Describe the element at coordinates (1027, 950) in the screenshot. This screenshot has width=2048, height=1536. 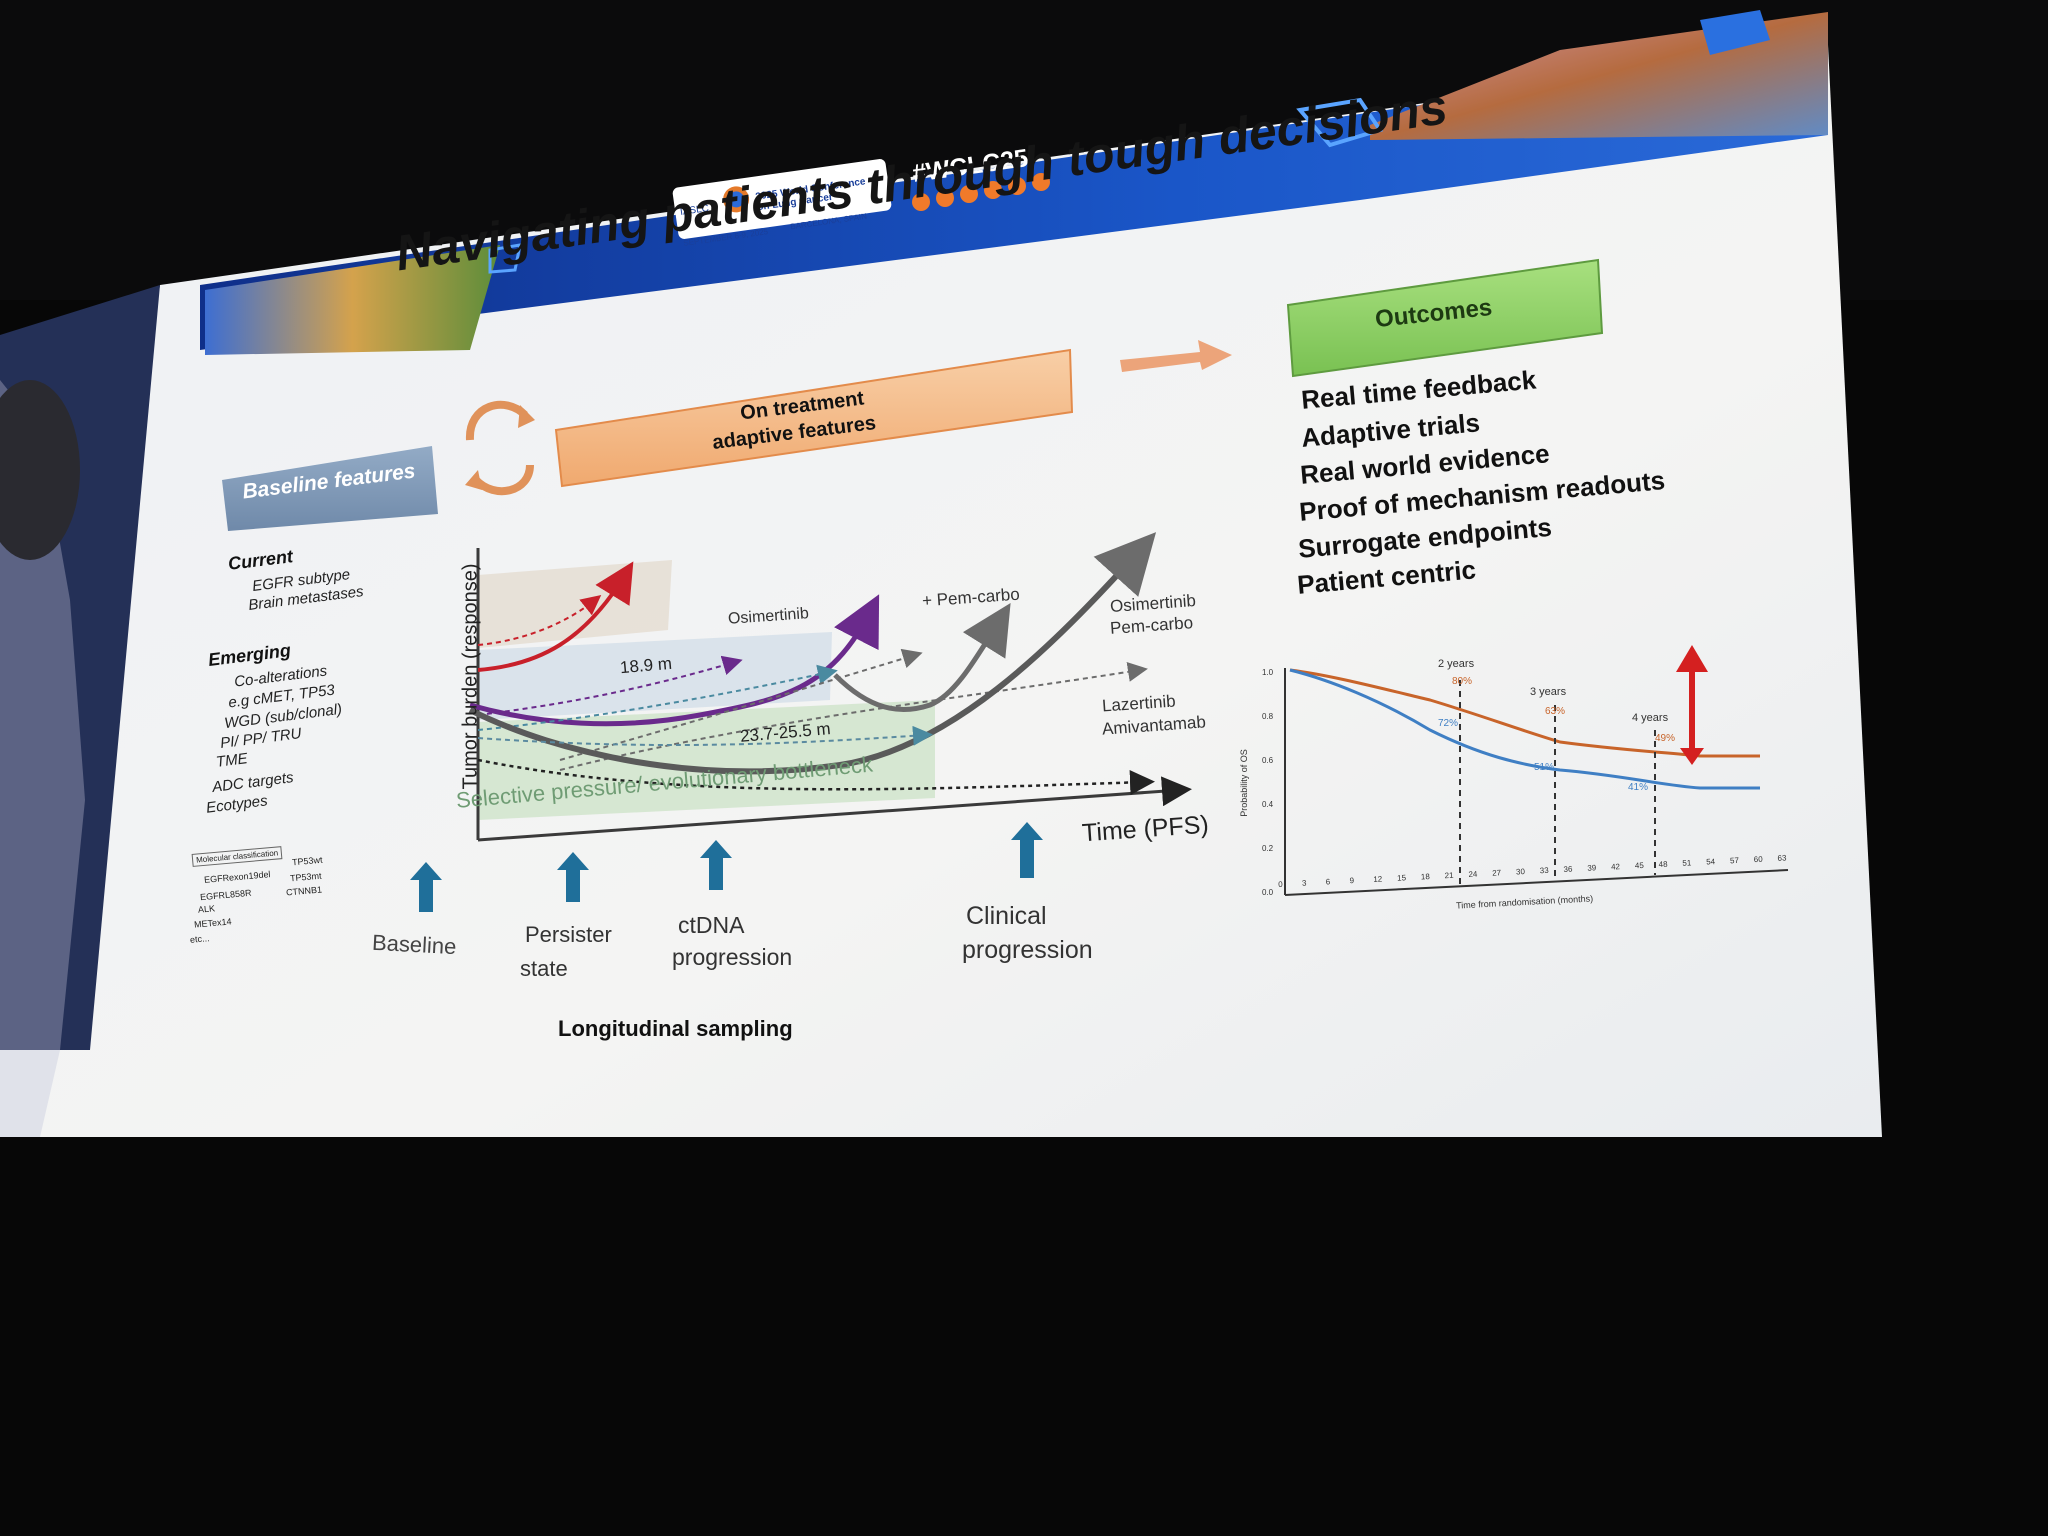
I see `timepoint-clinical-2: progression` at that location.